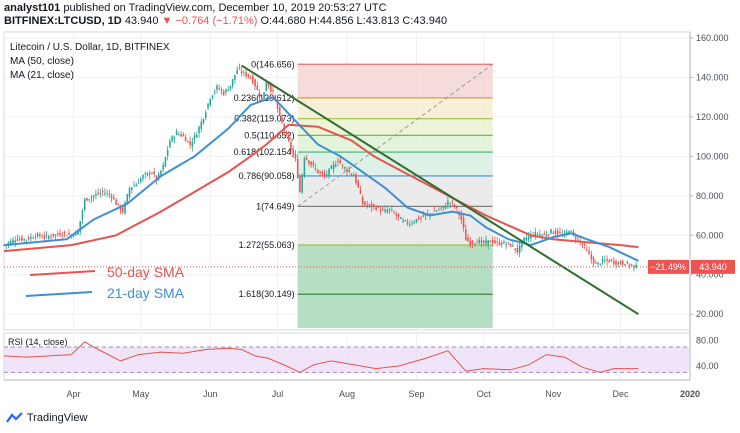  Describe the element at coordinates (38, 342) in the screenshot. I see `rsi-label: RSI (14, close)` at that location.